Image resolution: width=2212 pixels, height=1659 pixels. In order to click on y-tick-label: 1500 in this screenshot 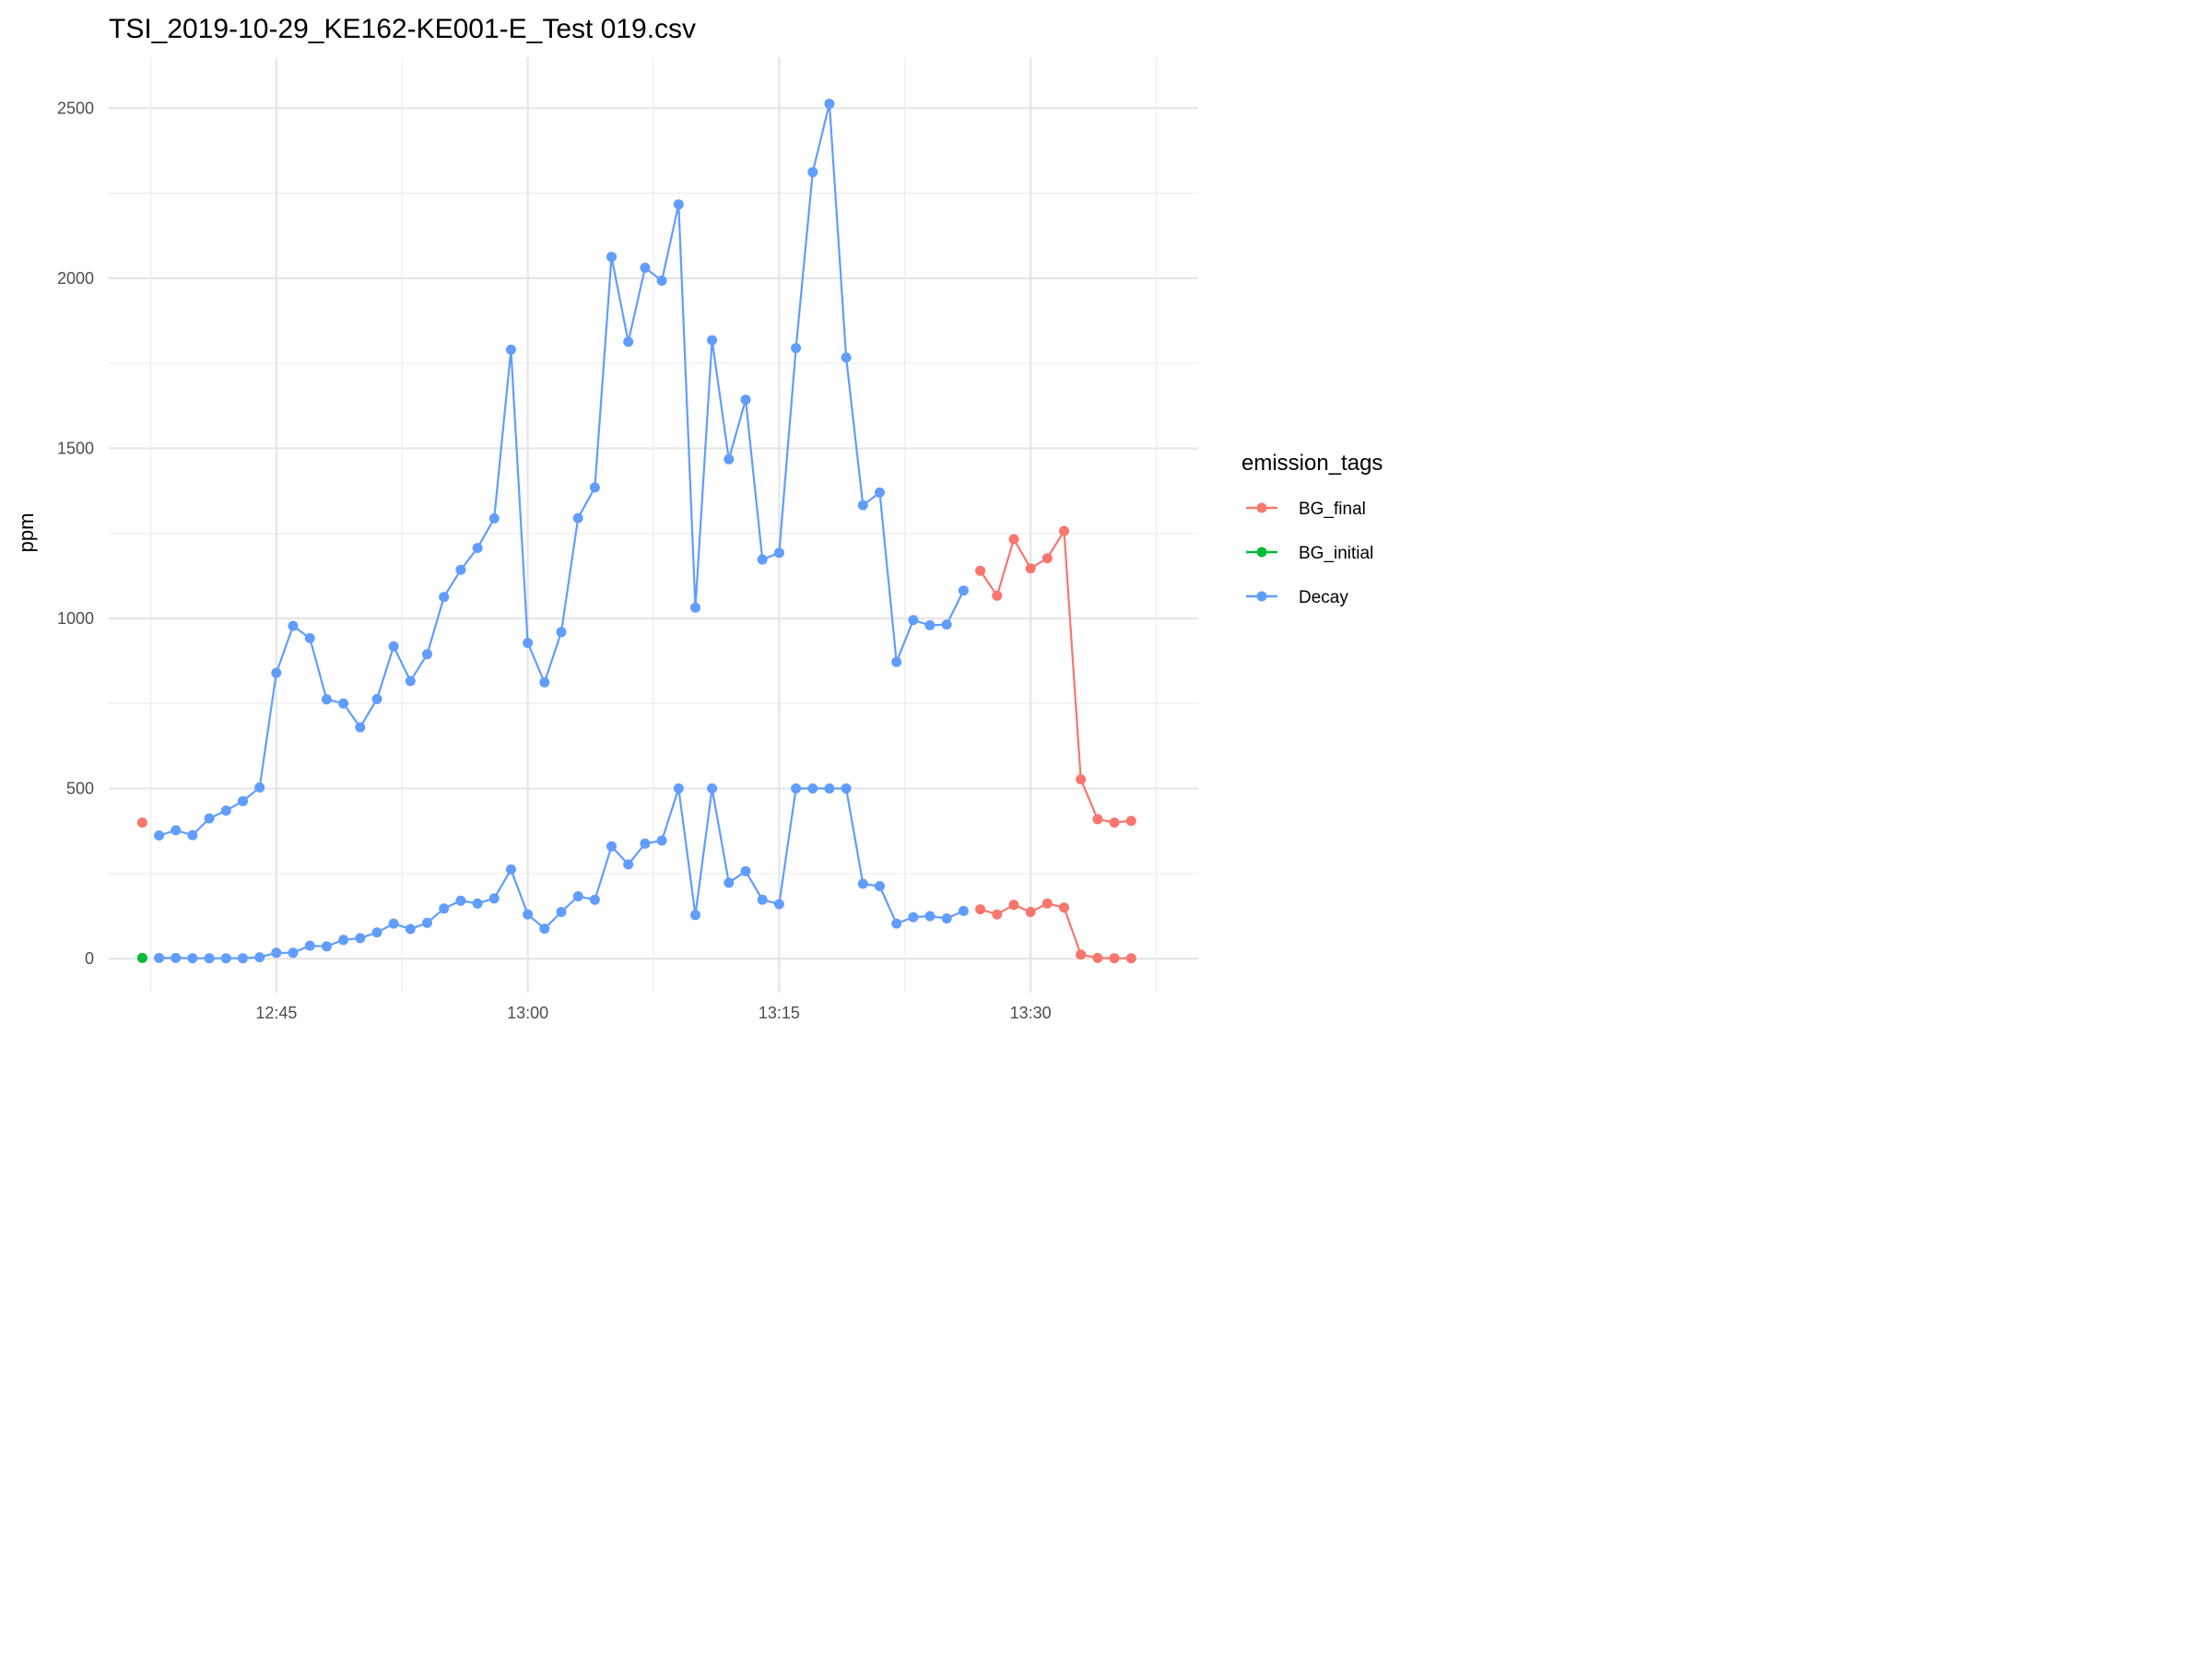, I will do `click(75, 448)`.